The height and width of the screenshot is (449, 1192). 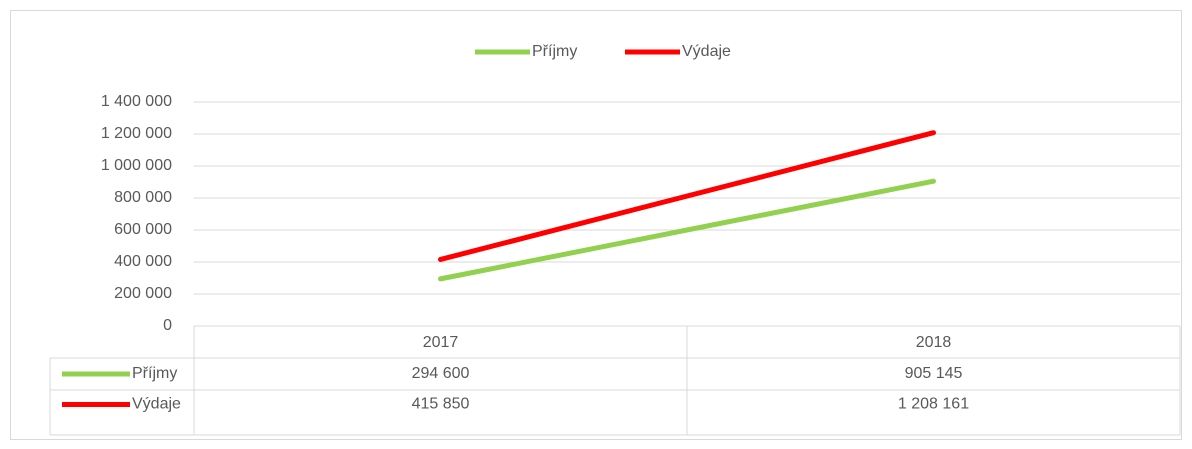 I want to click on y-tick-label: 1 200 000, so click(x=136, y=133).